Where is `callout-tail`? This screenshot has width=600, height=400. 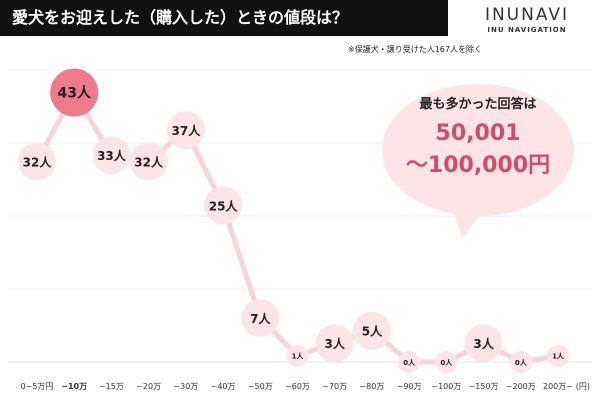 callout-tail is located at coordinates (468, 222).